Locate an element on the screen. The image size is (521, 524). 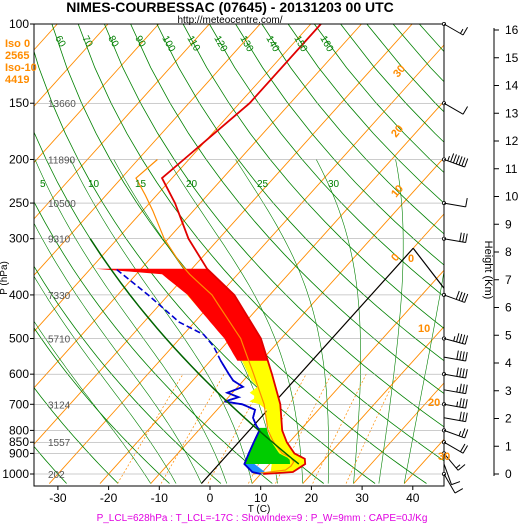
freezing-level-box: Iso 0 2565 Iso-10 4419 is located at coordinates (21, 62).